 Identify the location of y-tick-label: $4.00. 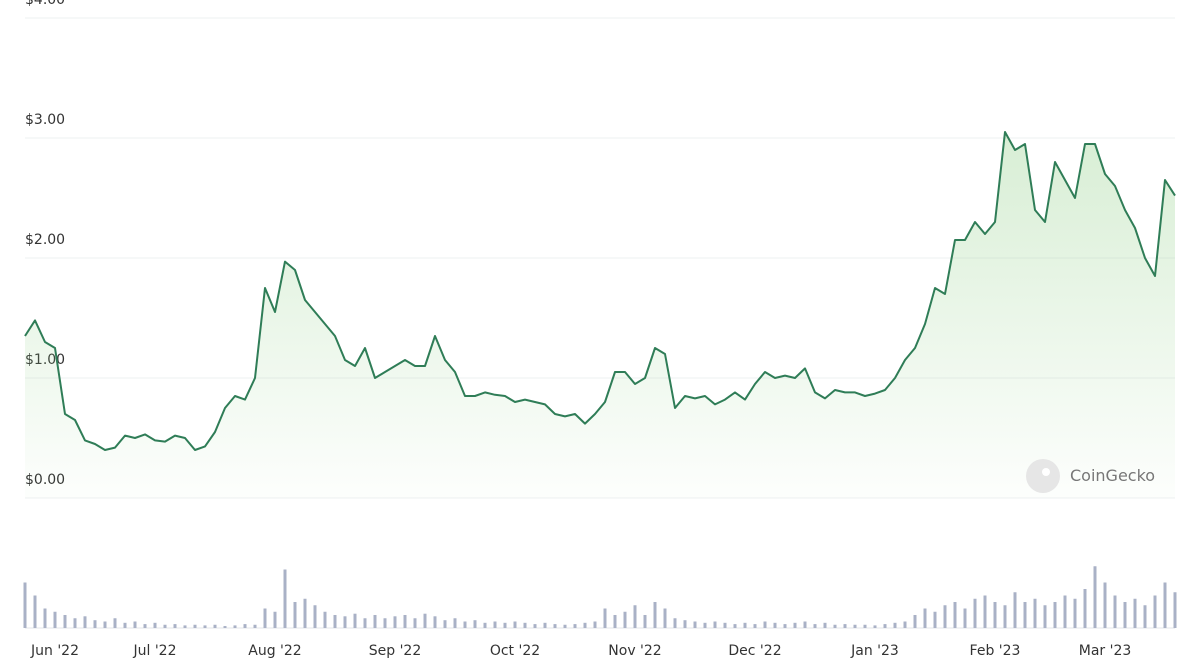
(45, 4).